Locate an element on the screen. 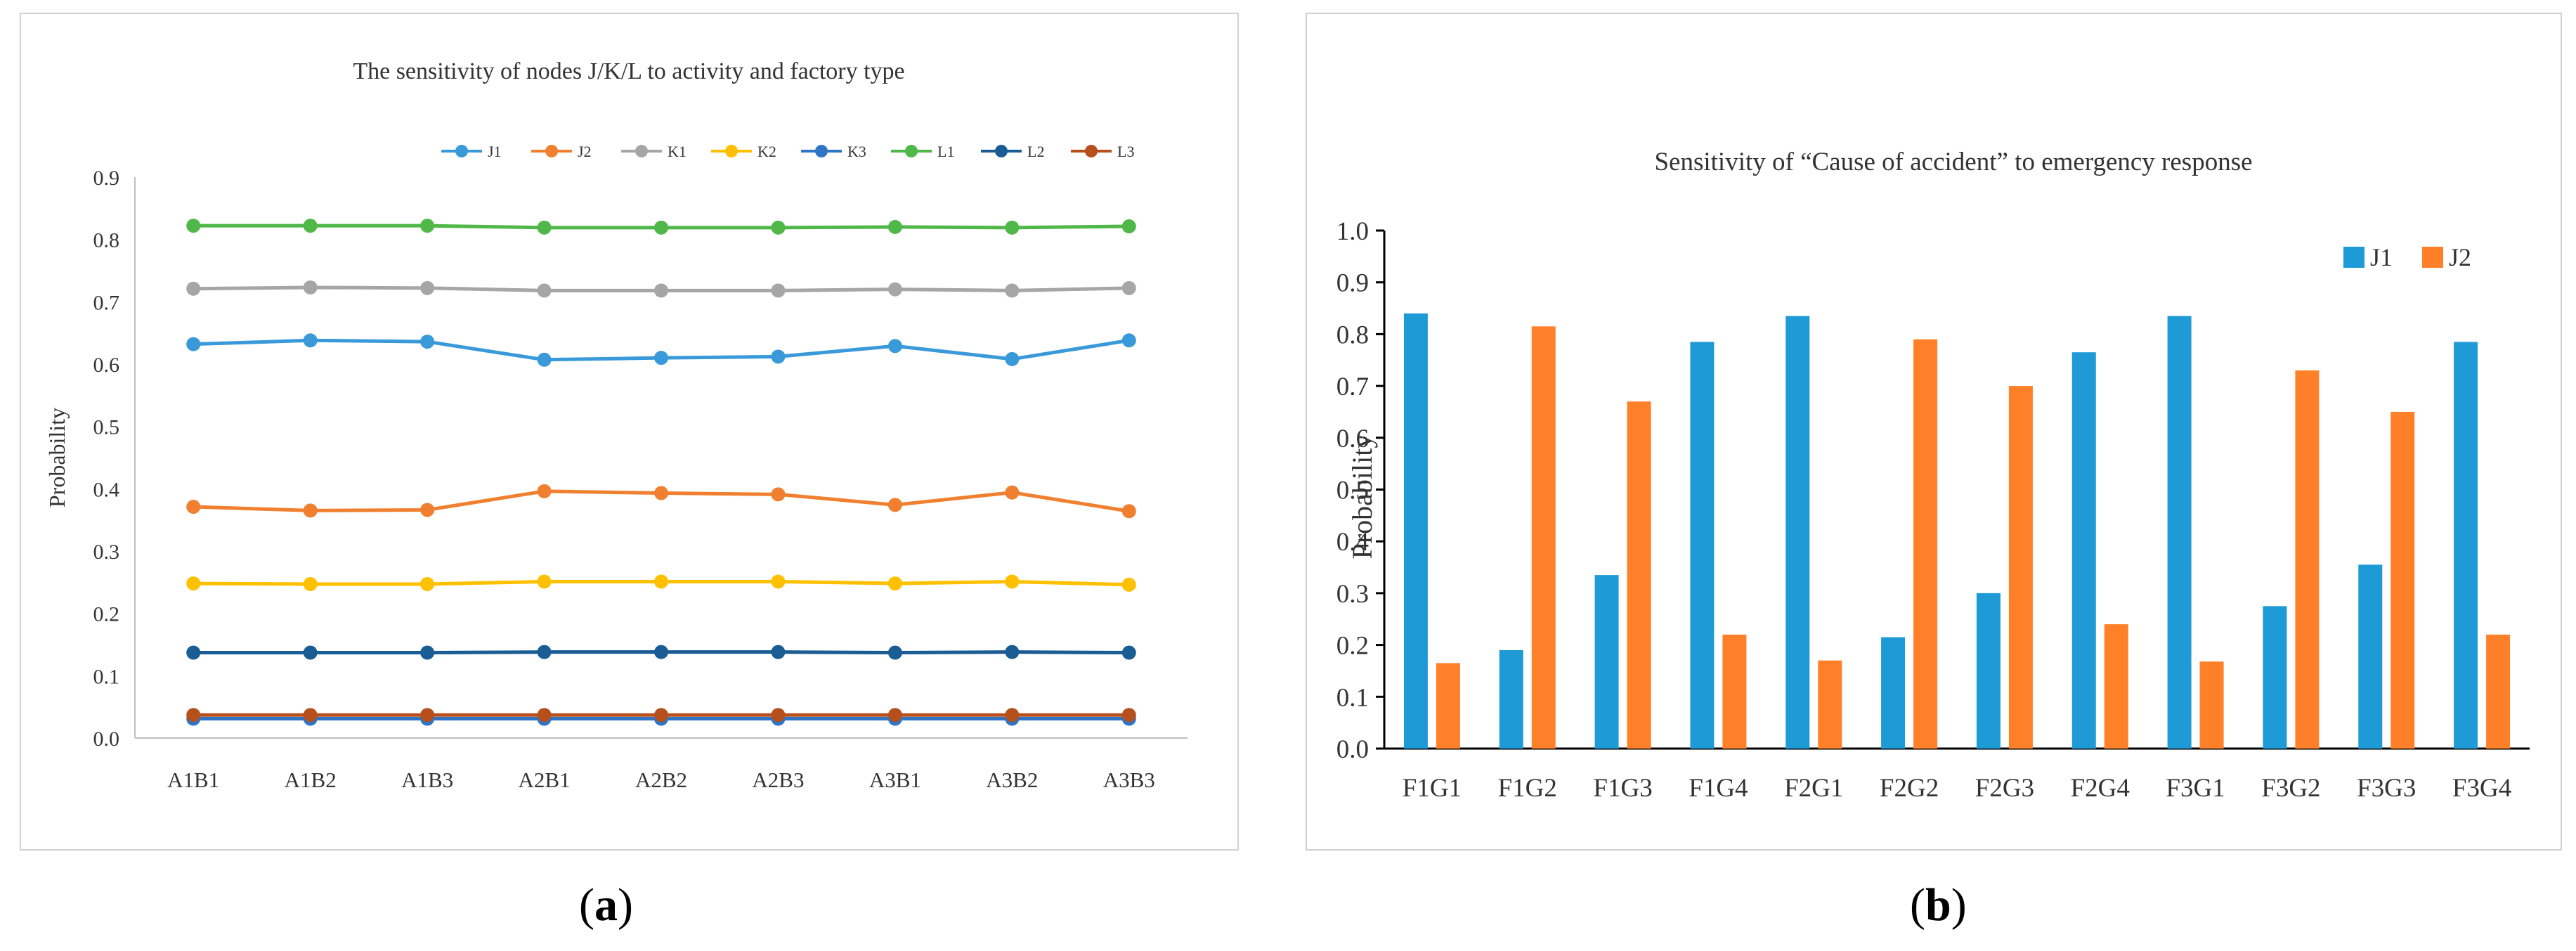  caption-a-label: a is located at coordinates (606, 905).